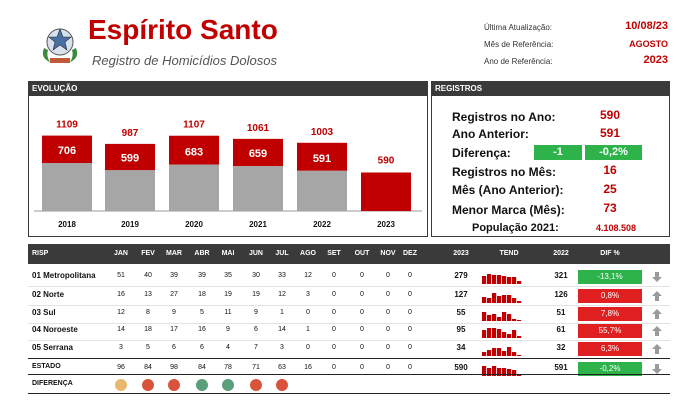 The image size is (679, 408). What do you see at coordinates (410, 253) in the screenshot?
I see `col-month: DEZ` at bounding box center [410, 253].